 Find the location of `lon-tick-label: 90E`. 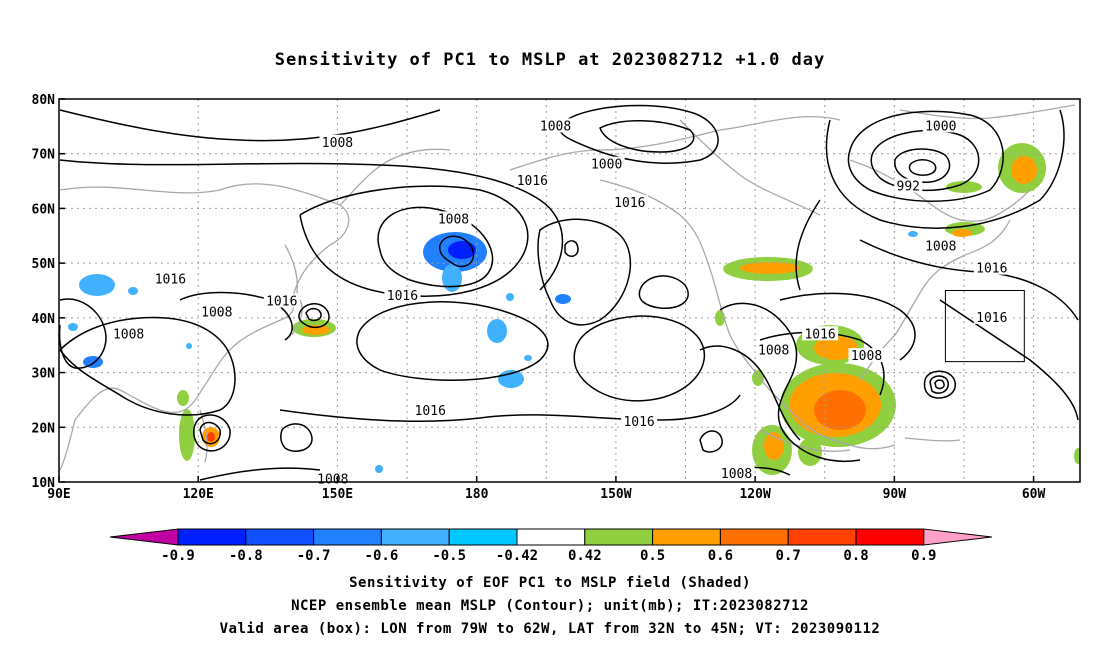

lon-tick-label: 90E is located at coordinates (58, 494).